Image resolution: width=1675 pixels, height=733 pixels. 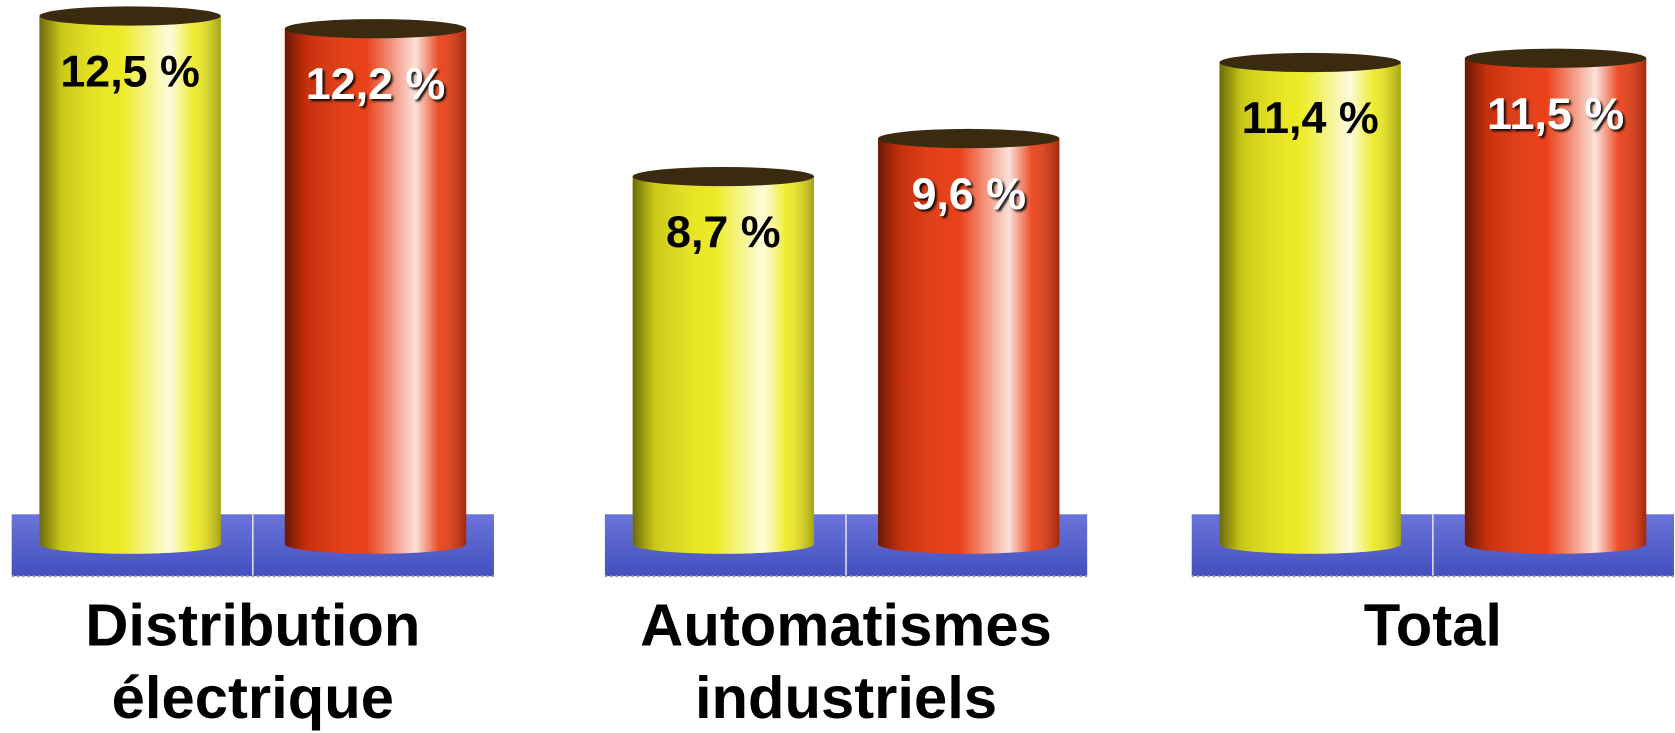 I want to click on value-label: 12,2 %, so click(x=375, y=84).